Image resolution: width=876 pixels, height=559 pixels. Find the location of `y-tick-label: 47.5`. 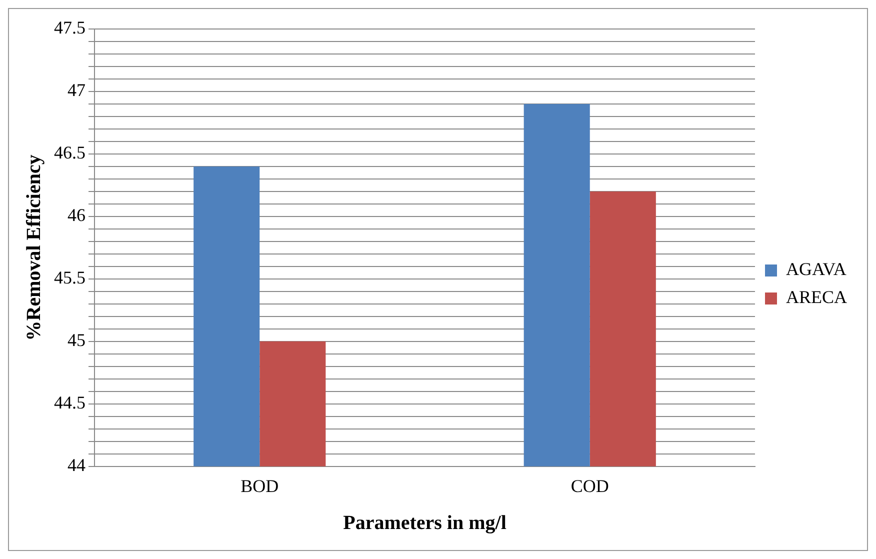

y-tick-label: 47.5 is located at coordinates (70, 28).